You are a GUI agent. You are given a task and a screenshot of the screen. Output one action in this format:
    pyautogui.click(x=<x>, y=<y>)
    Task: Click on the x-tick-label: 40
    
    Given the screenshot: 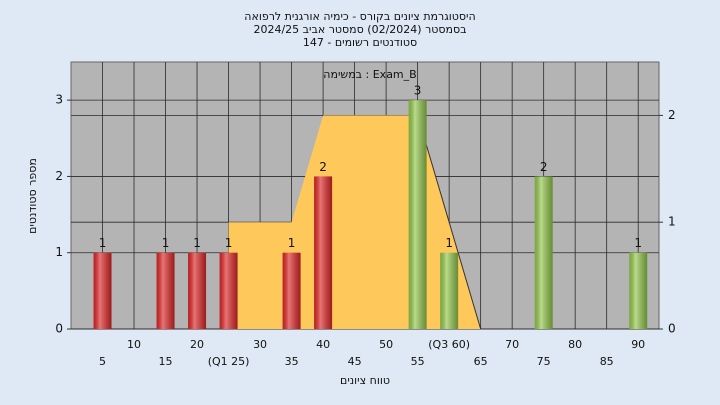 What is the action you would take?
    pyautogui.click(x=323, y=344)
    